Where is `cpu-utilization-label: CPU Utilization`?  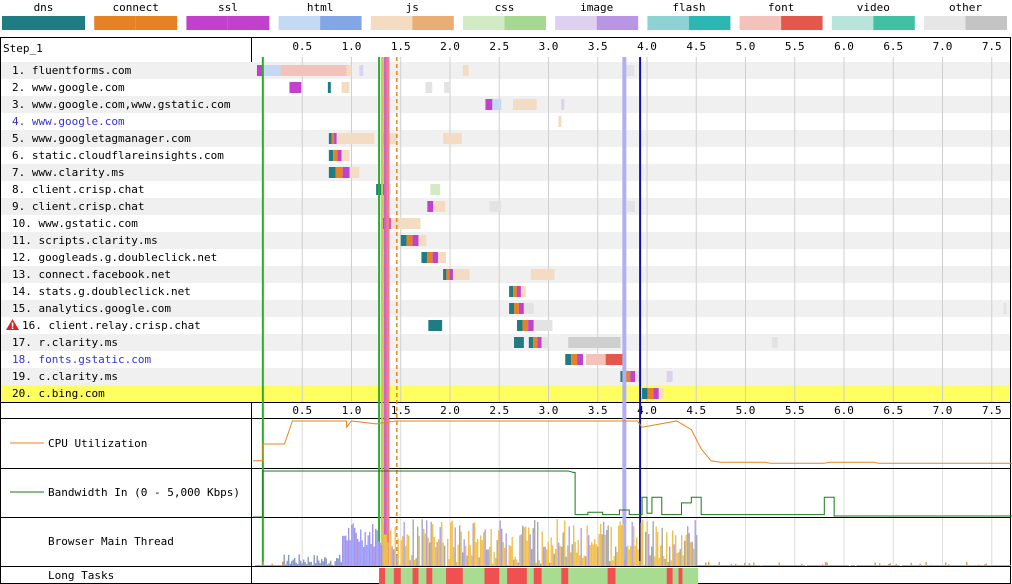
cpu-utilization-label: CPU Utilization is located at coordinates (97, 443).